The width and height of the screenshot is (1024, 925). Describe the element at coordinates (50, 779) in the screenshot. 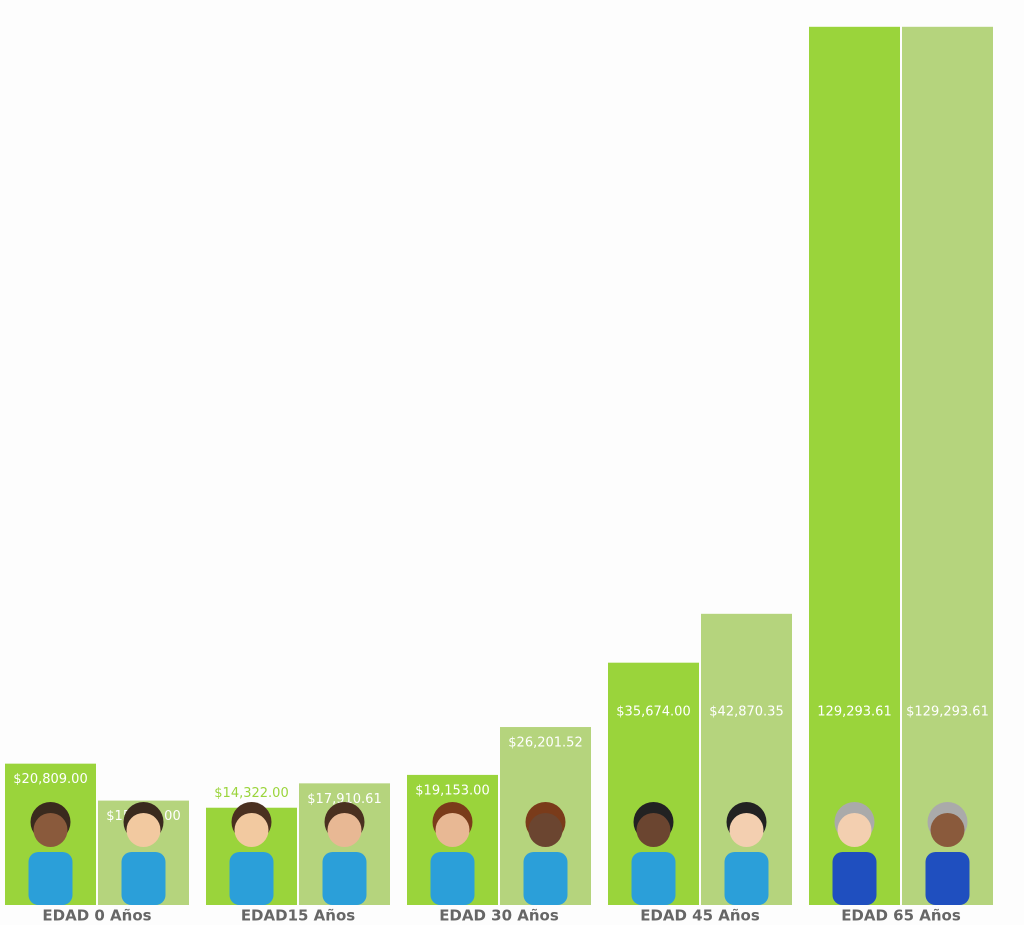

I see `value-label: $20,809.00` at that location.